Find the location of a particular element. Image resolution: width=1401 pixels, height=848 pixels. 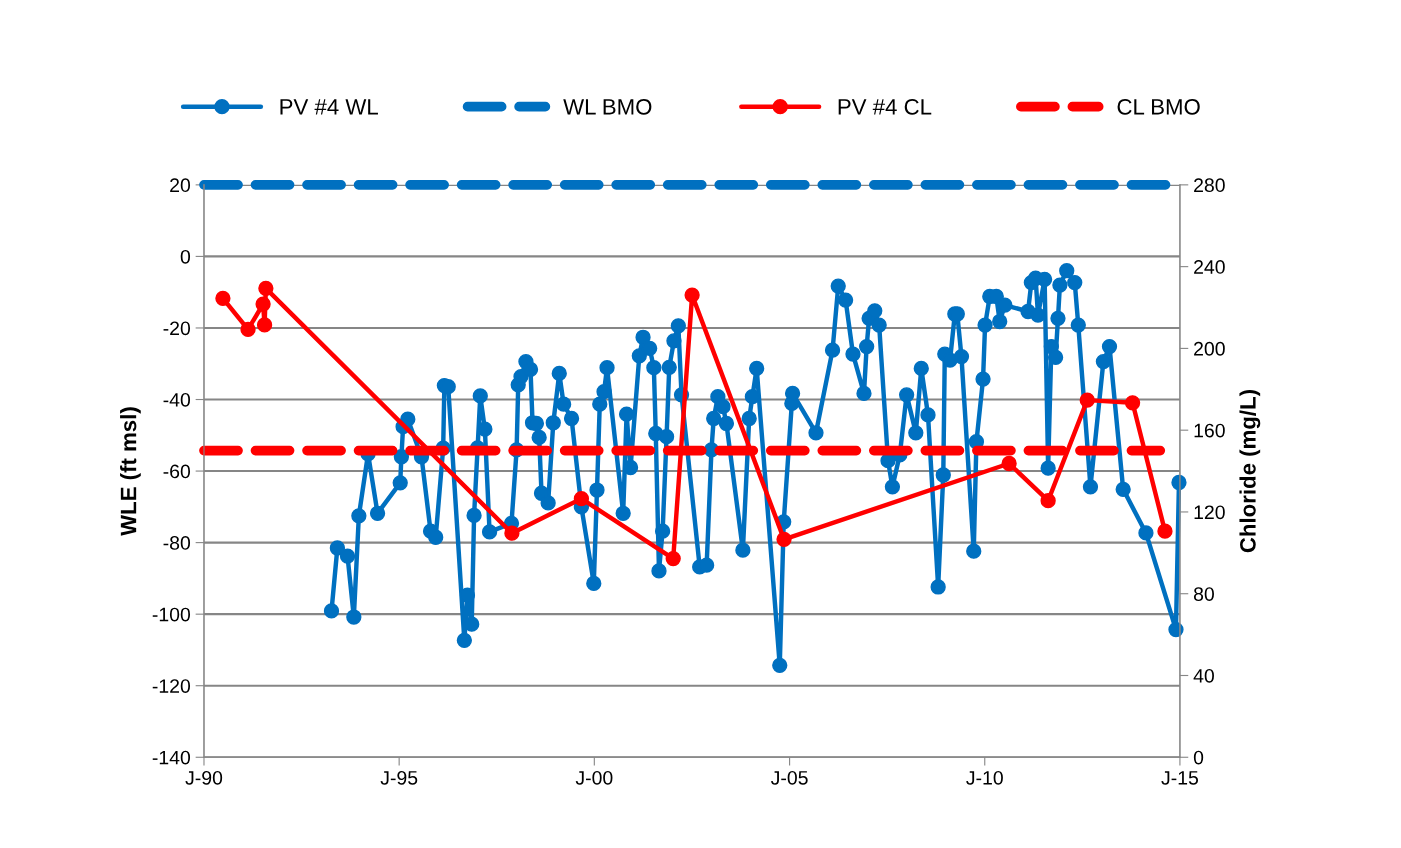

y2-tick-label: 200 is located at coordinates (1209, 348).